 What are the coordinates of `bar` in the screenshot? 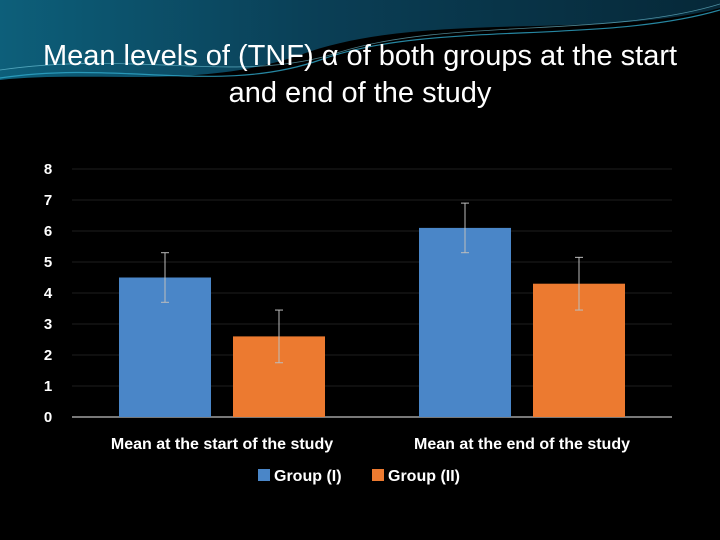 It's located at (465, 322).